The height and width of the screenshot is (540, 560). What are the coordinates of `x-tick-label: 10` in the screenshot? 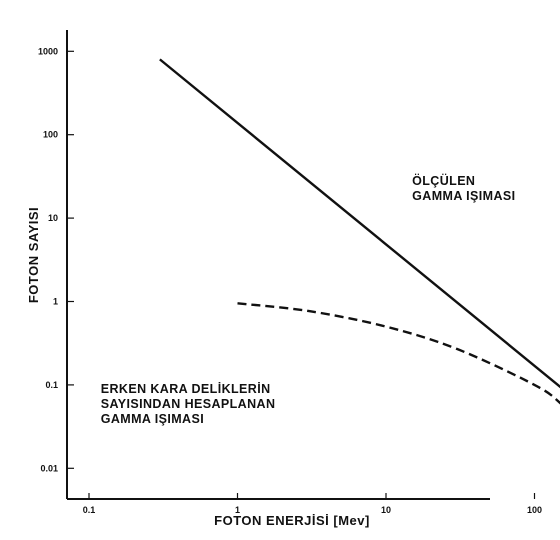 It's located at (386, 510).